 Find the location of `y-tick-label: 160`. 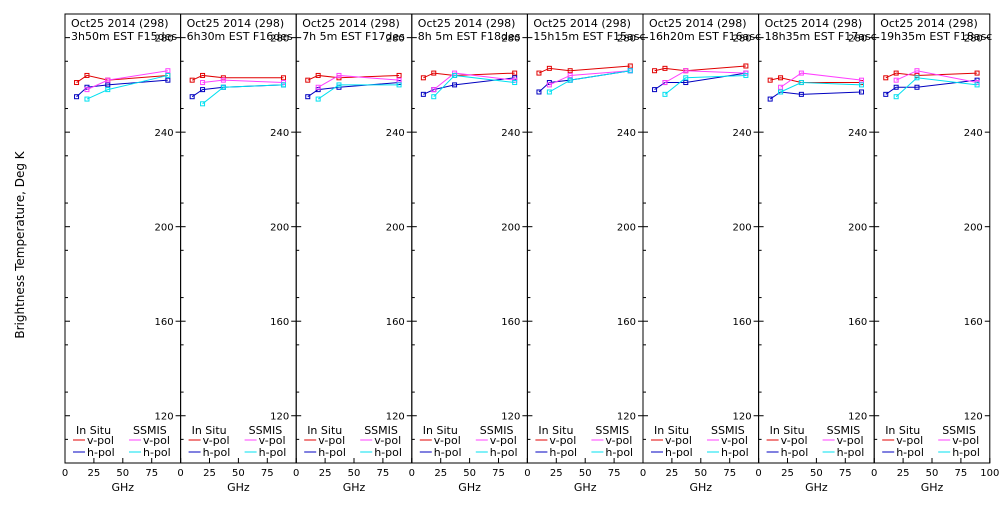

y-tick-label: 160 is located at coordinates (395, 322).